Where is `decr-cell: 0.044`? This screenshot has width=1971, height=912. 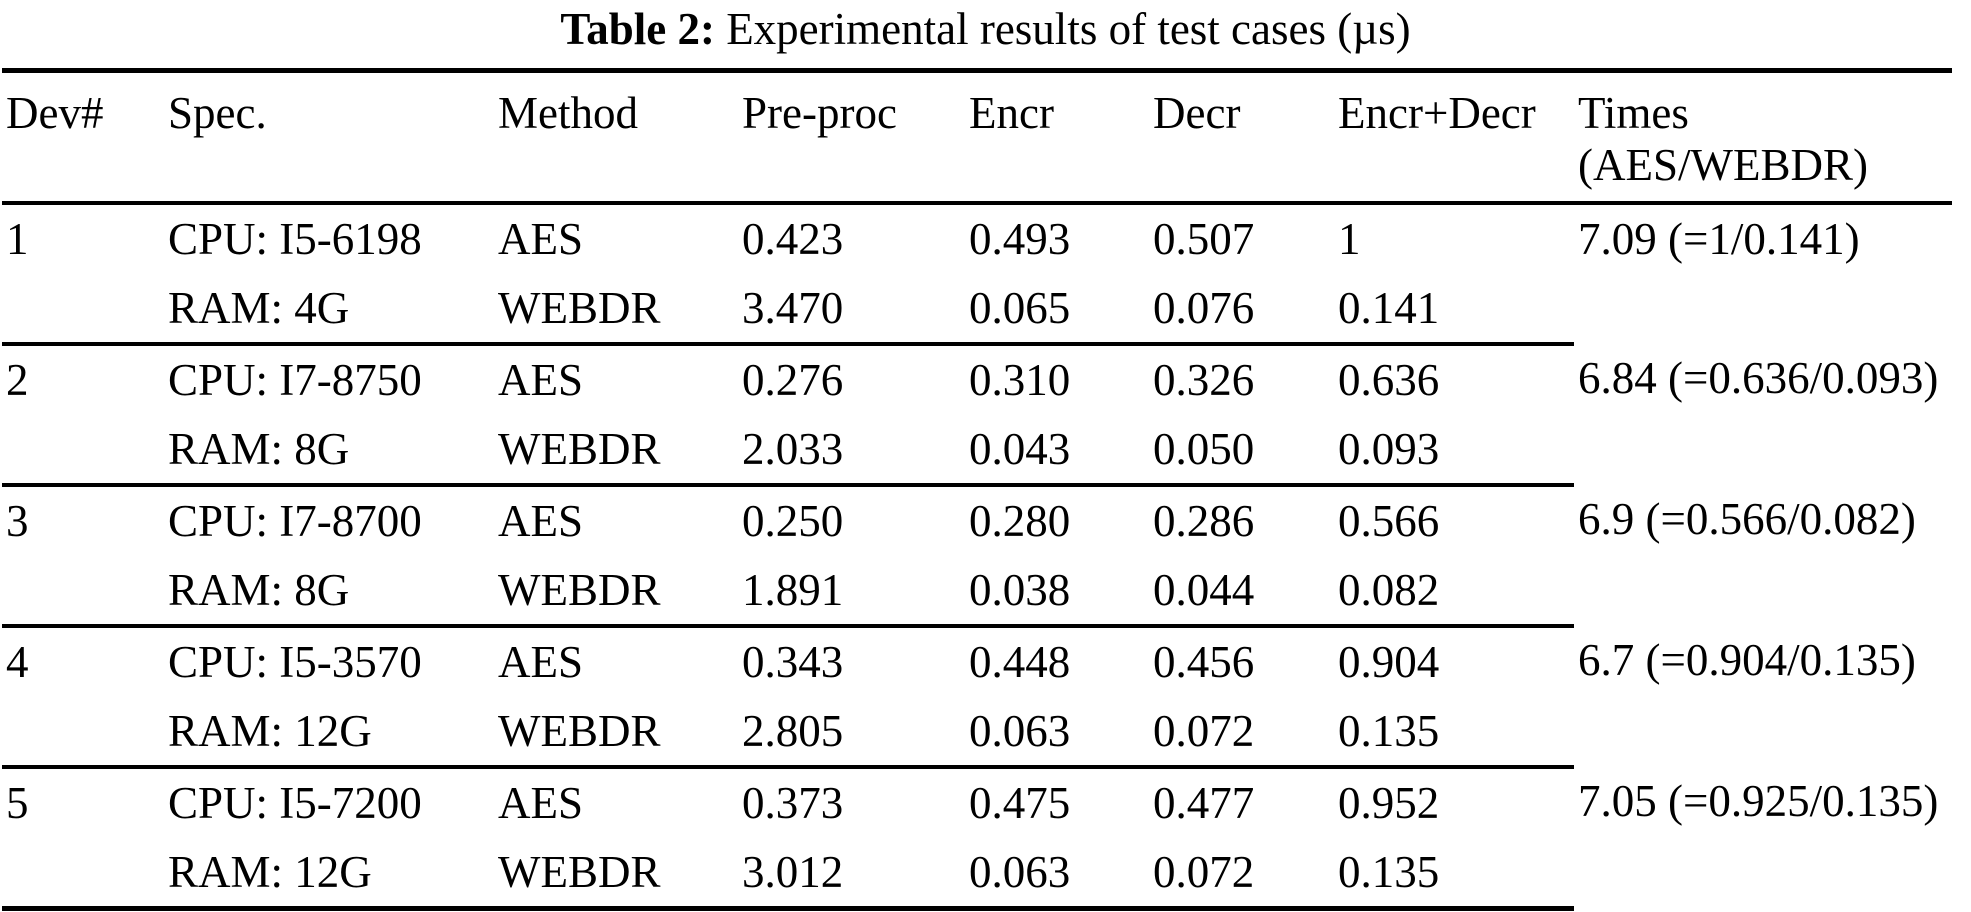
decr-cell: 0.044 is located at coordinates (1241, 592).